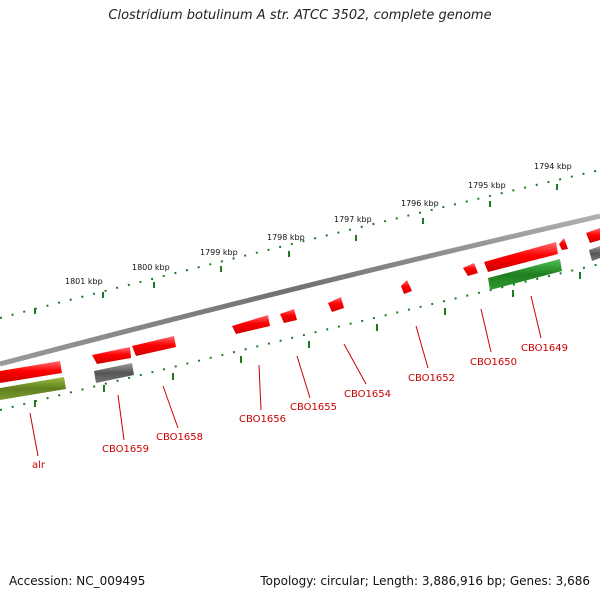 This screenshot has height=600, width=600. What do you see at coordinates (288, 316) in the screenshot?
I see `gene-cbo1655` at bounding box center [288, 316].